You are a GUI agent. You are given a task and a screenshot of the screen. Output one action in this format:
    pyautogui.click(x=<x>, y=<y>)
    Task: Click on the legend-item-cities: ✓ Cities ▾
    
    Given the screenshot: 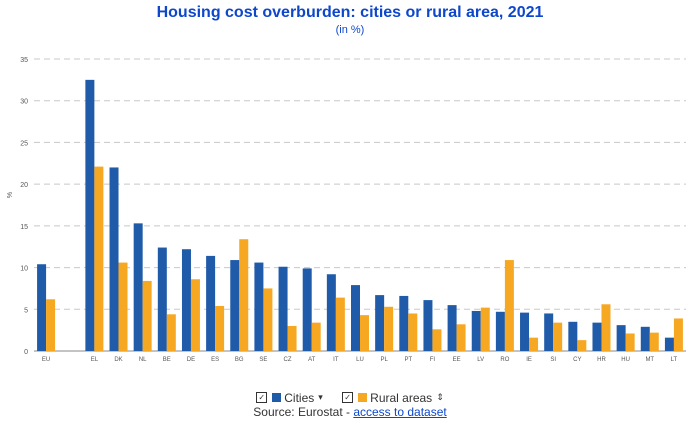 What is the action you would take?
    pyautogui.click(x=289, y=398)
    